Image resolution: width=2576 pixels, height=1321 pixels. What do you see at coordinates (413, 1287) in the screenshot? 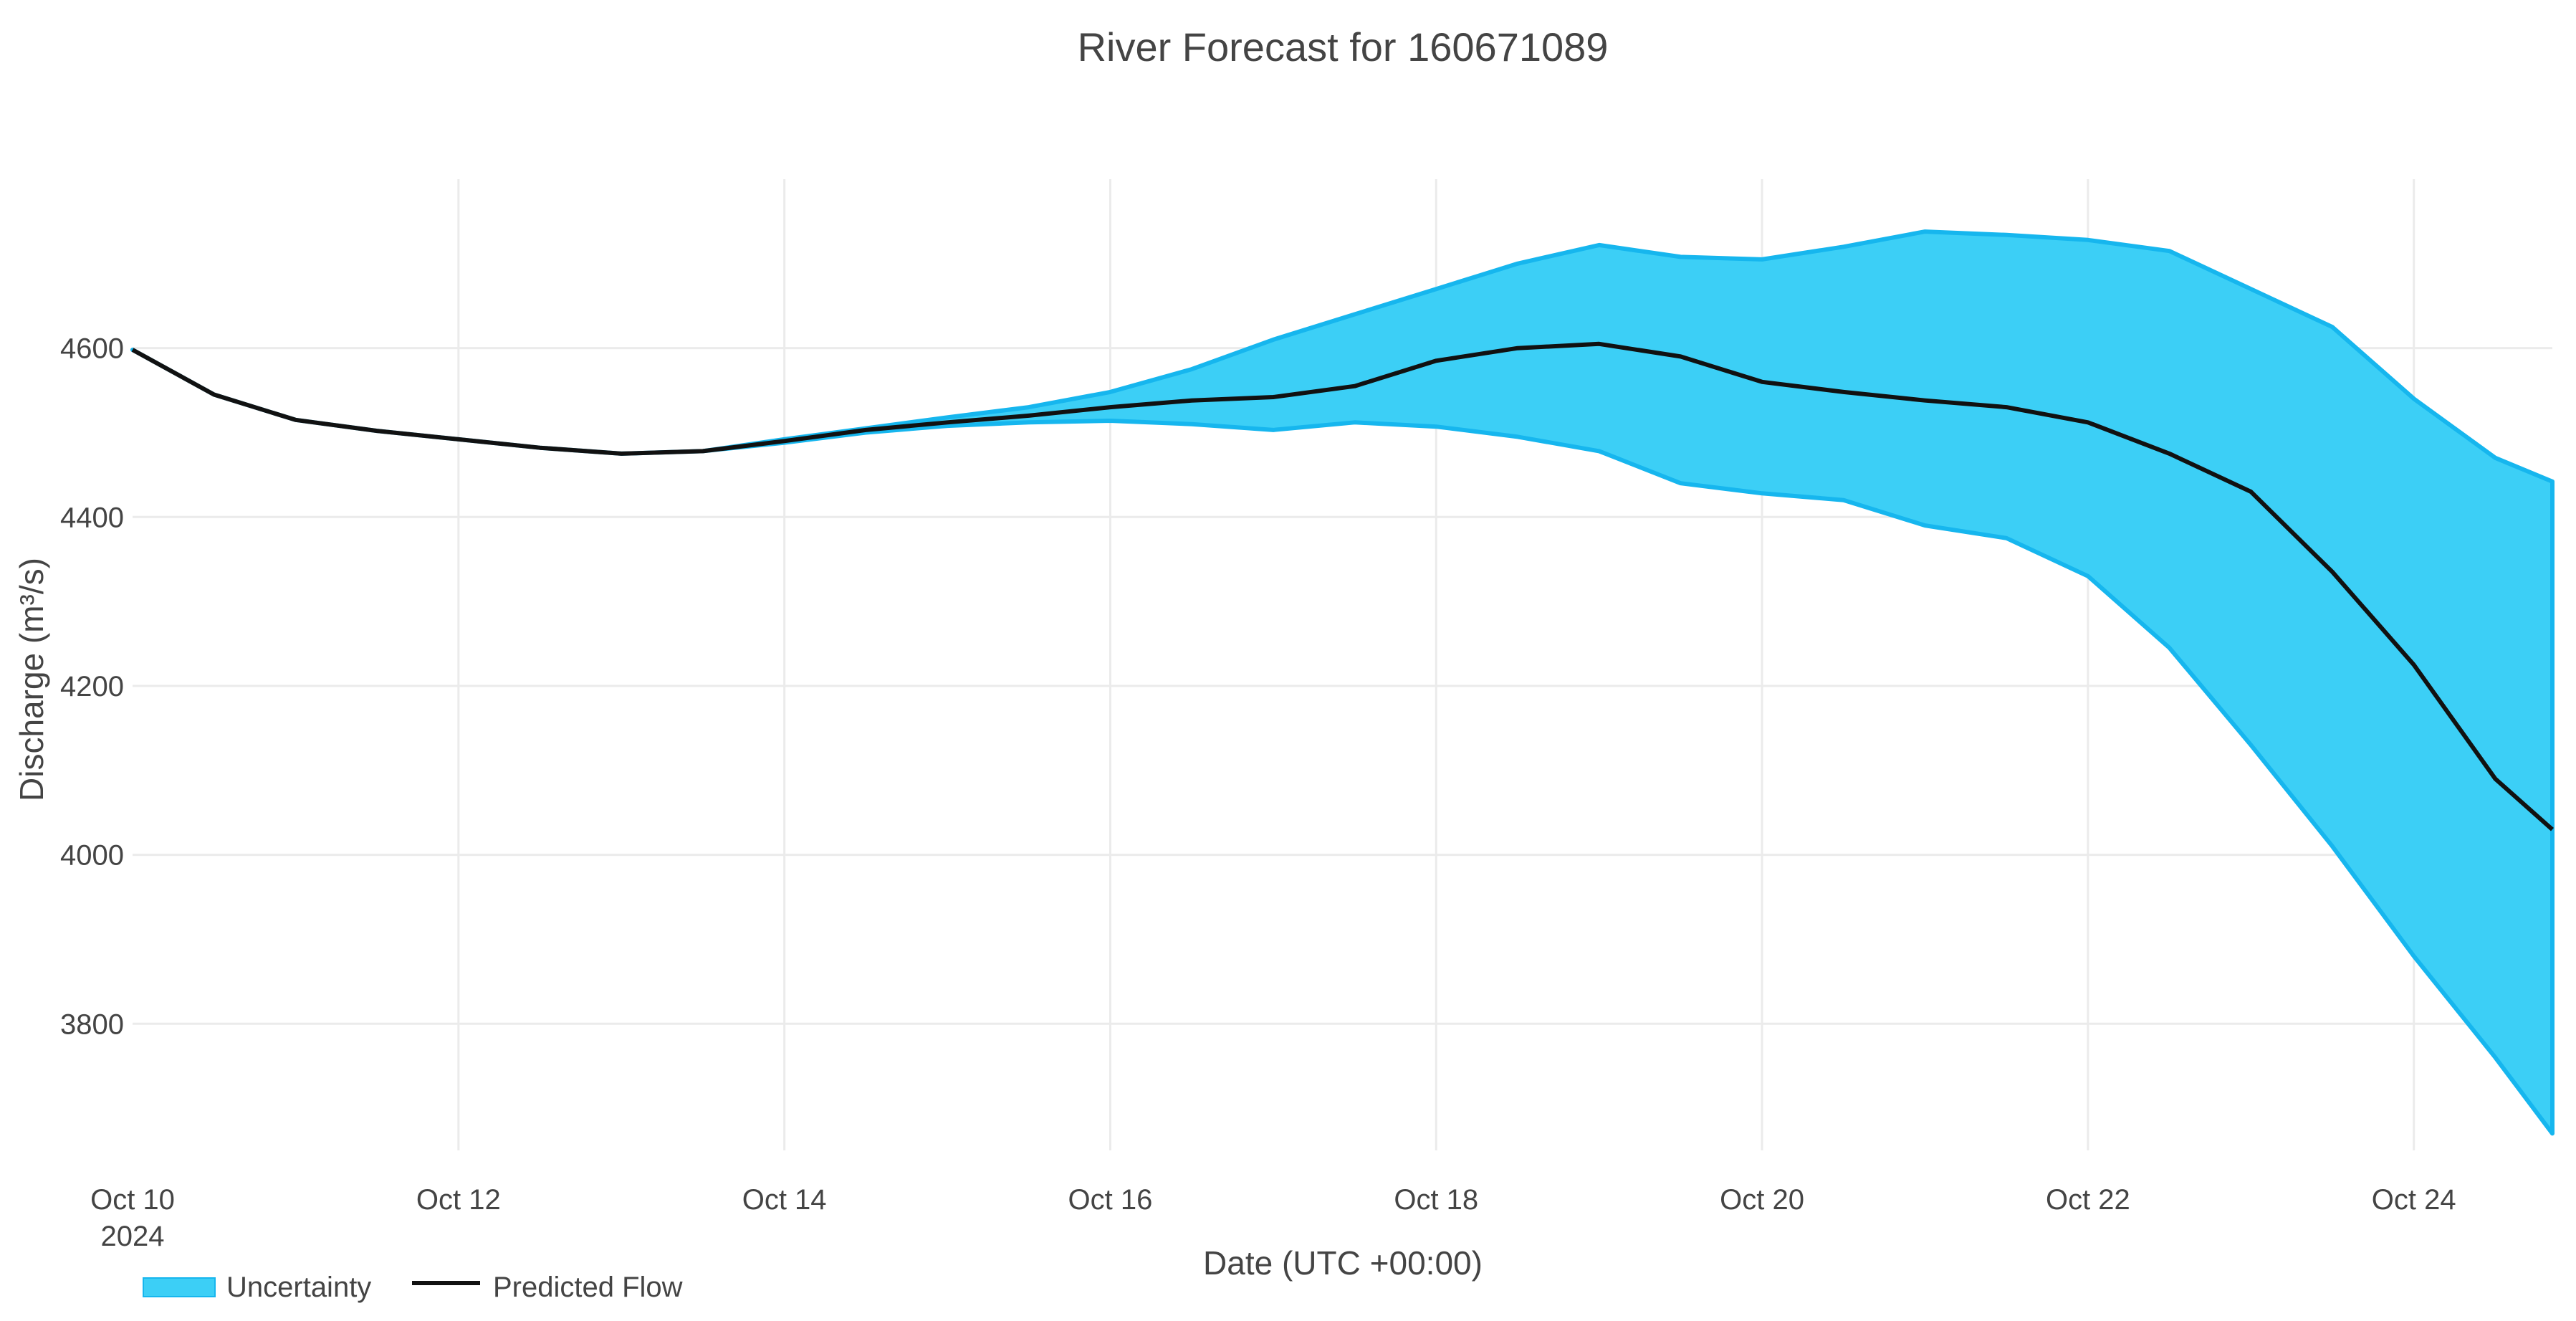
I see `legend: Uncertainty Predicted Flow` at bounding box center [413, 1287].